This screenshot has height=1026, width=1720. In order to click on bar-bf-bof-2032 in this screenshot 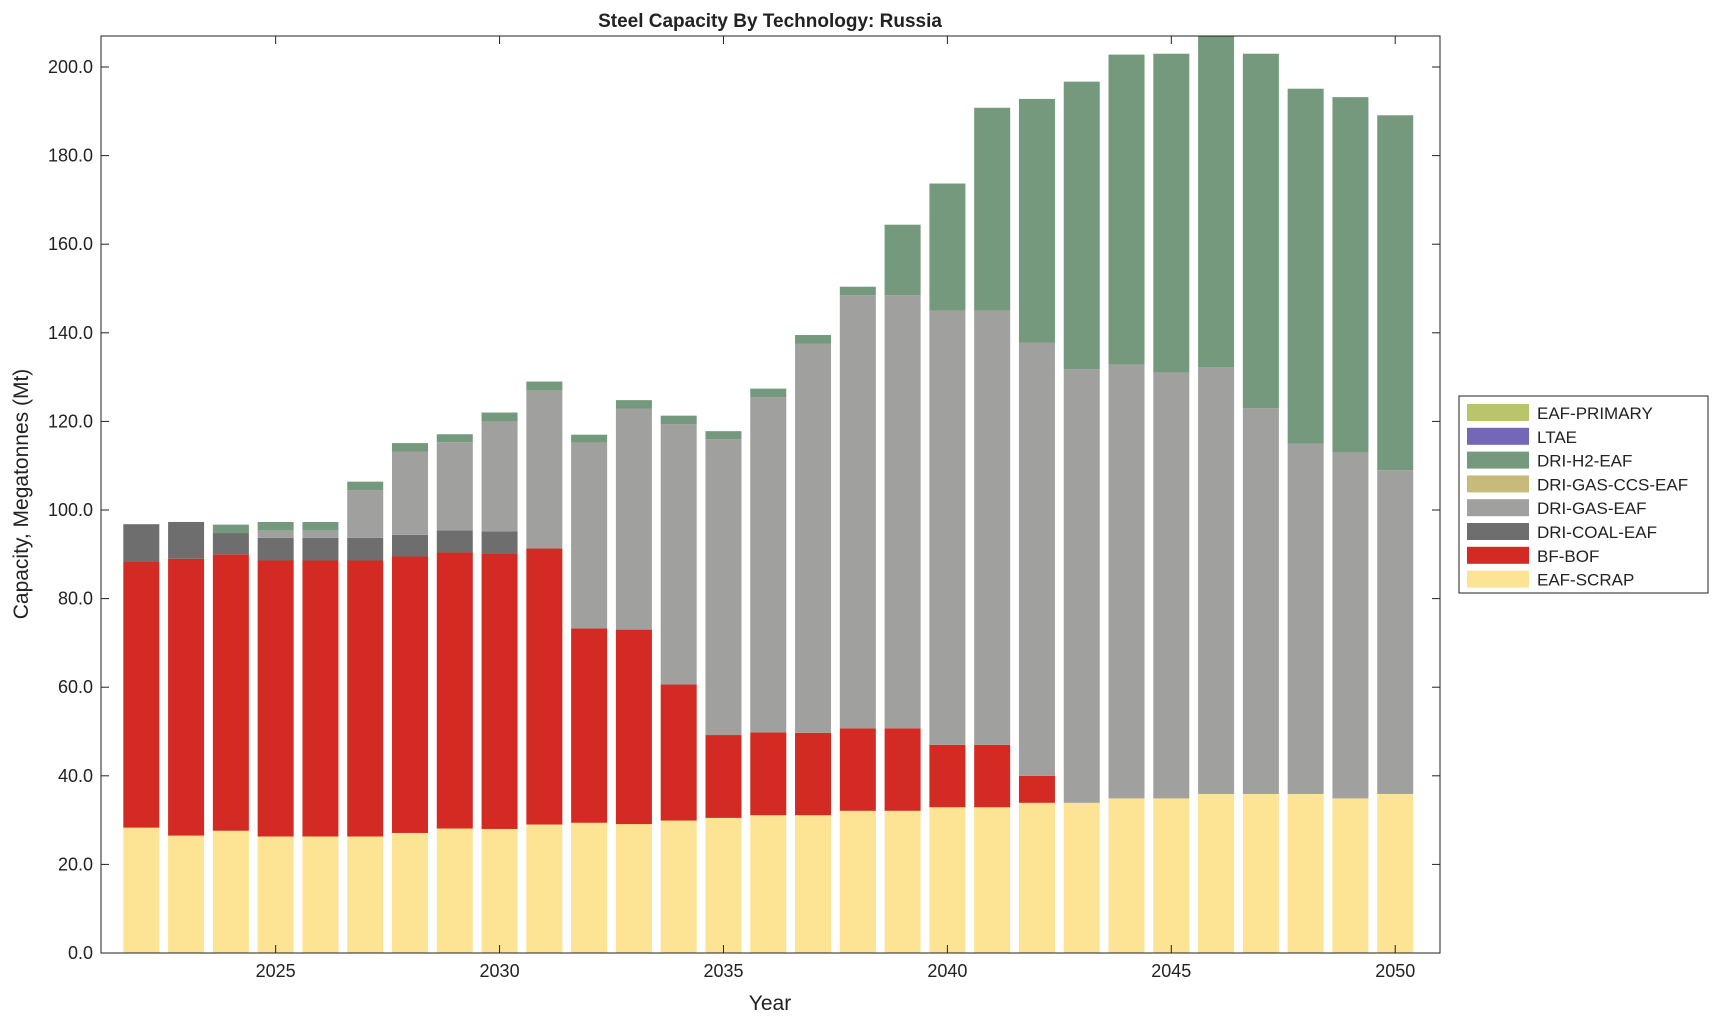, I will do `click(589, 725)`.